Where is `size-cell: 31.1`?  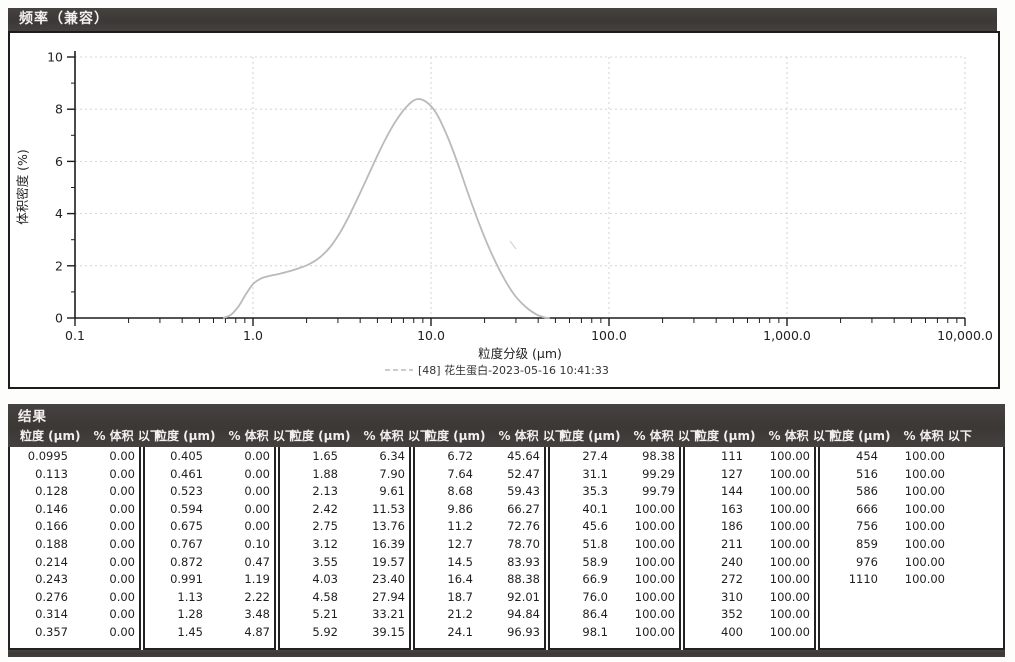 size-cell: 31.1 is located at coordinates (595, 473).